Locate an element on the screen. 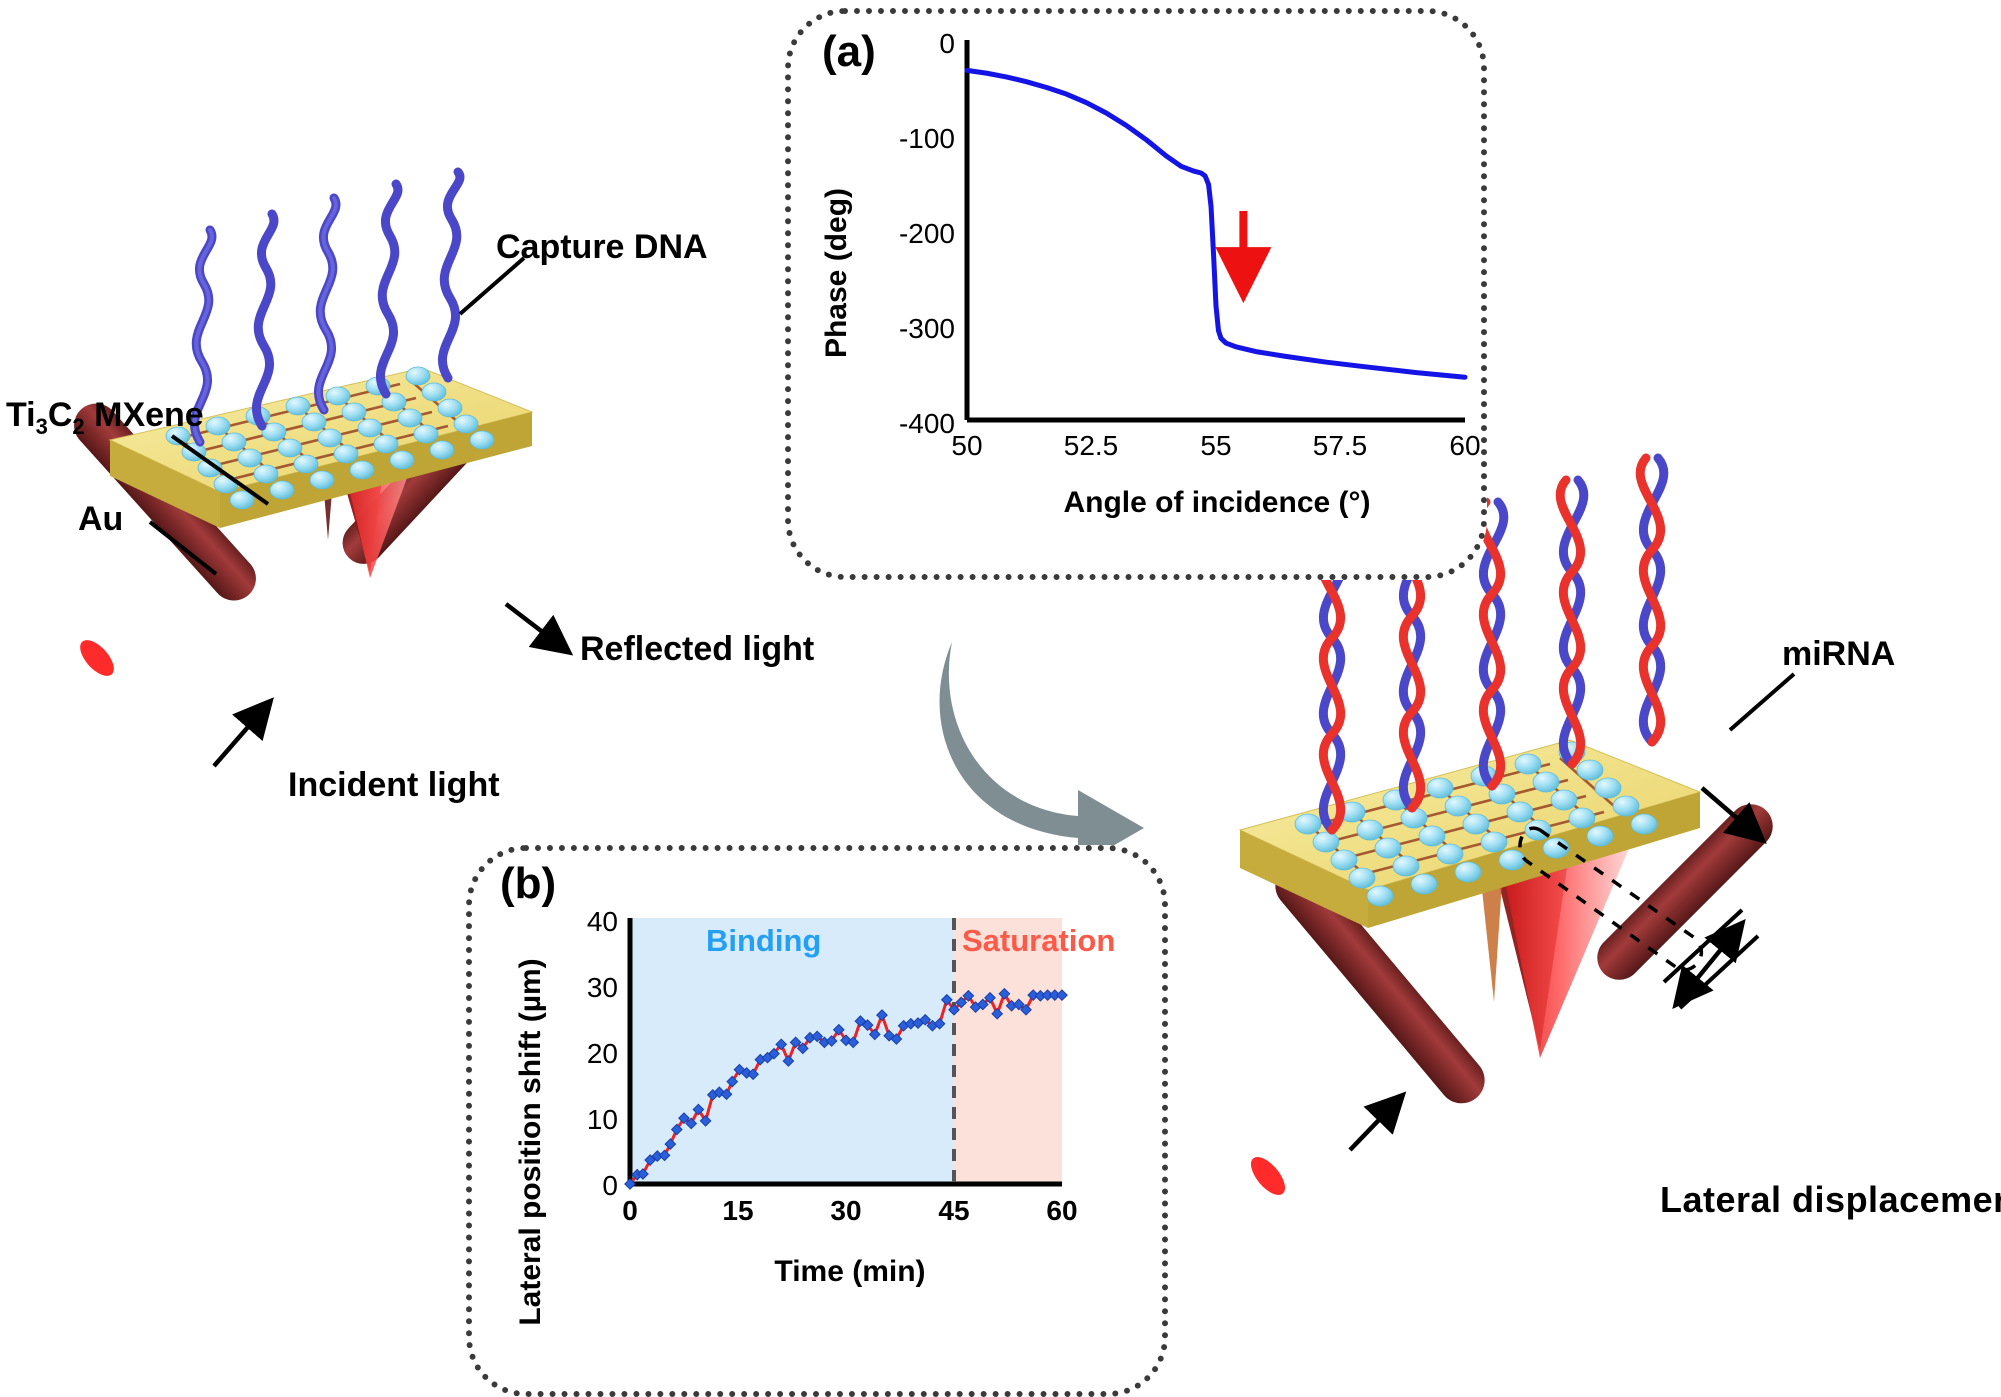 The height and width of the screenshot is (1397, 2001). incident-beam-rod-right is located at coordinates (1367, 1028).